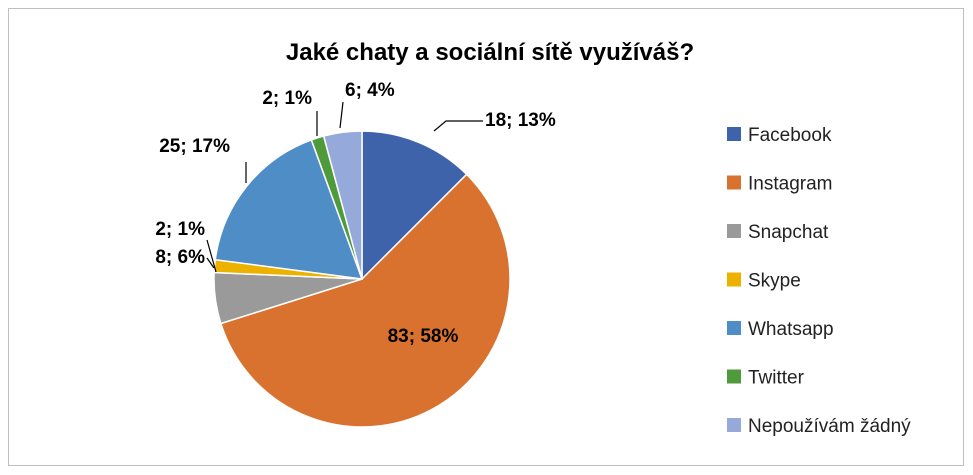  What do you see at coordinates (520, 120) in the screenshot?
I see `data-label: 18; 13%` at bounding box center [520, 120].